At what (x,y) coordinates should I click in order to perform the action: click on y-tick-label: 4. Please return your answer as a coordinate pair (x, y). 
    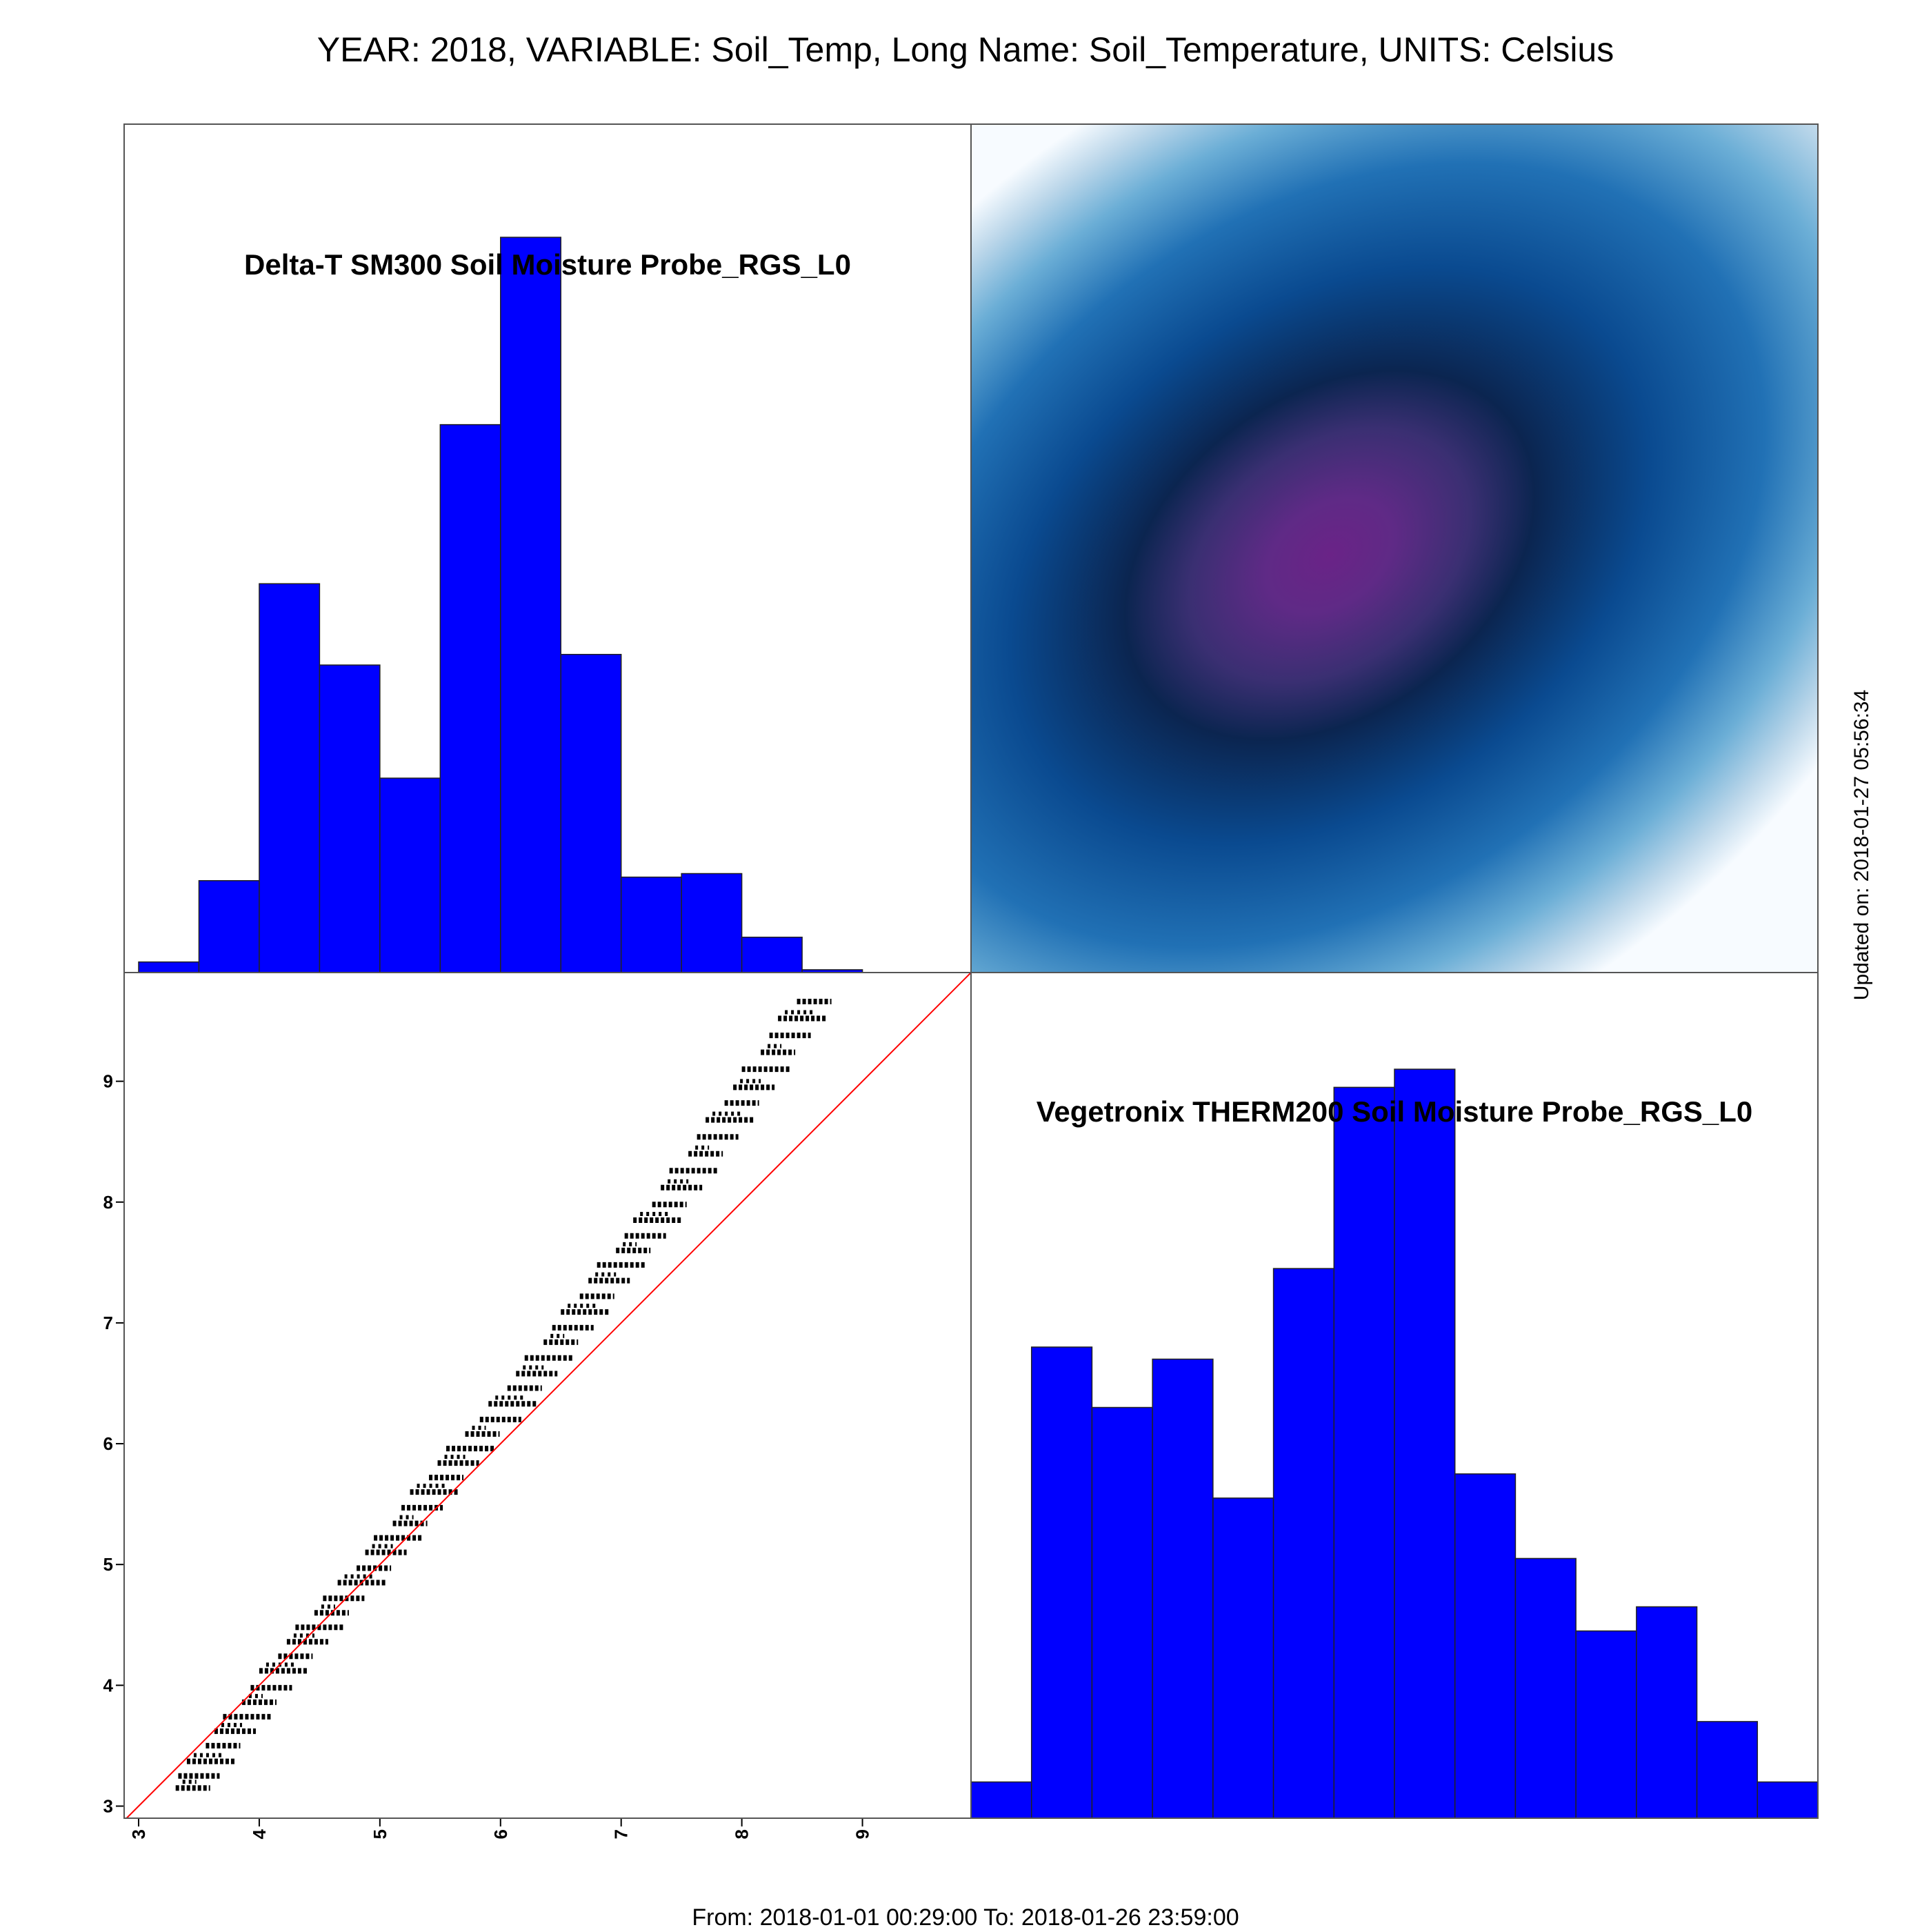
    Looking at the image, I should click on (108, 1685).